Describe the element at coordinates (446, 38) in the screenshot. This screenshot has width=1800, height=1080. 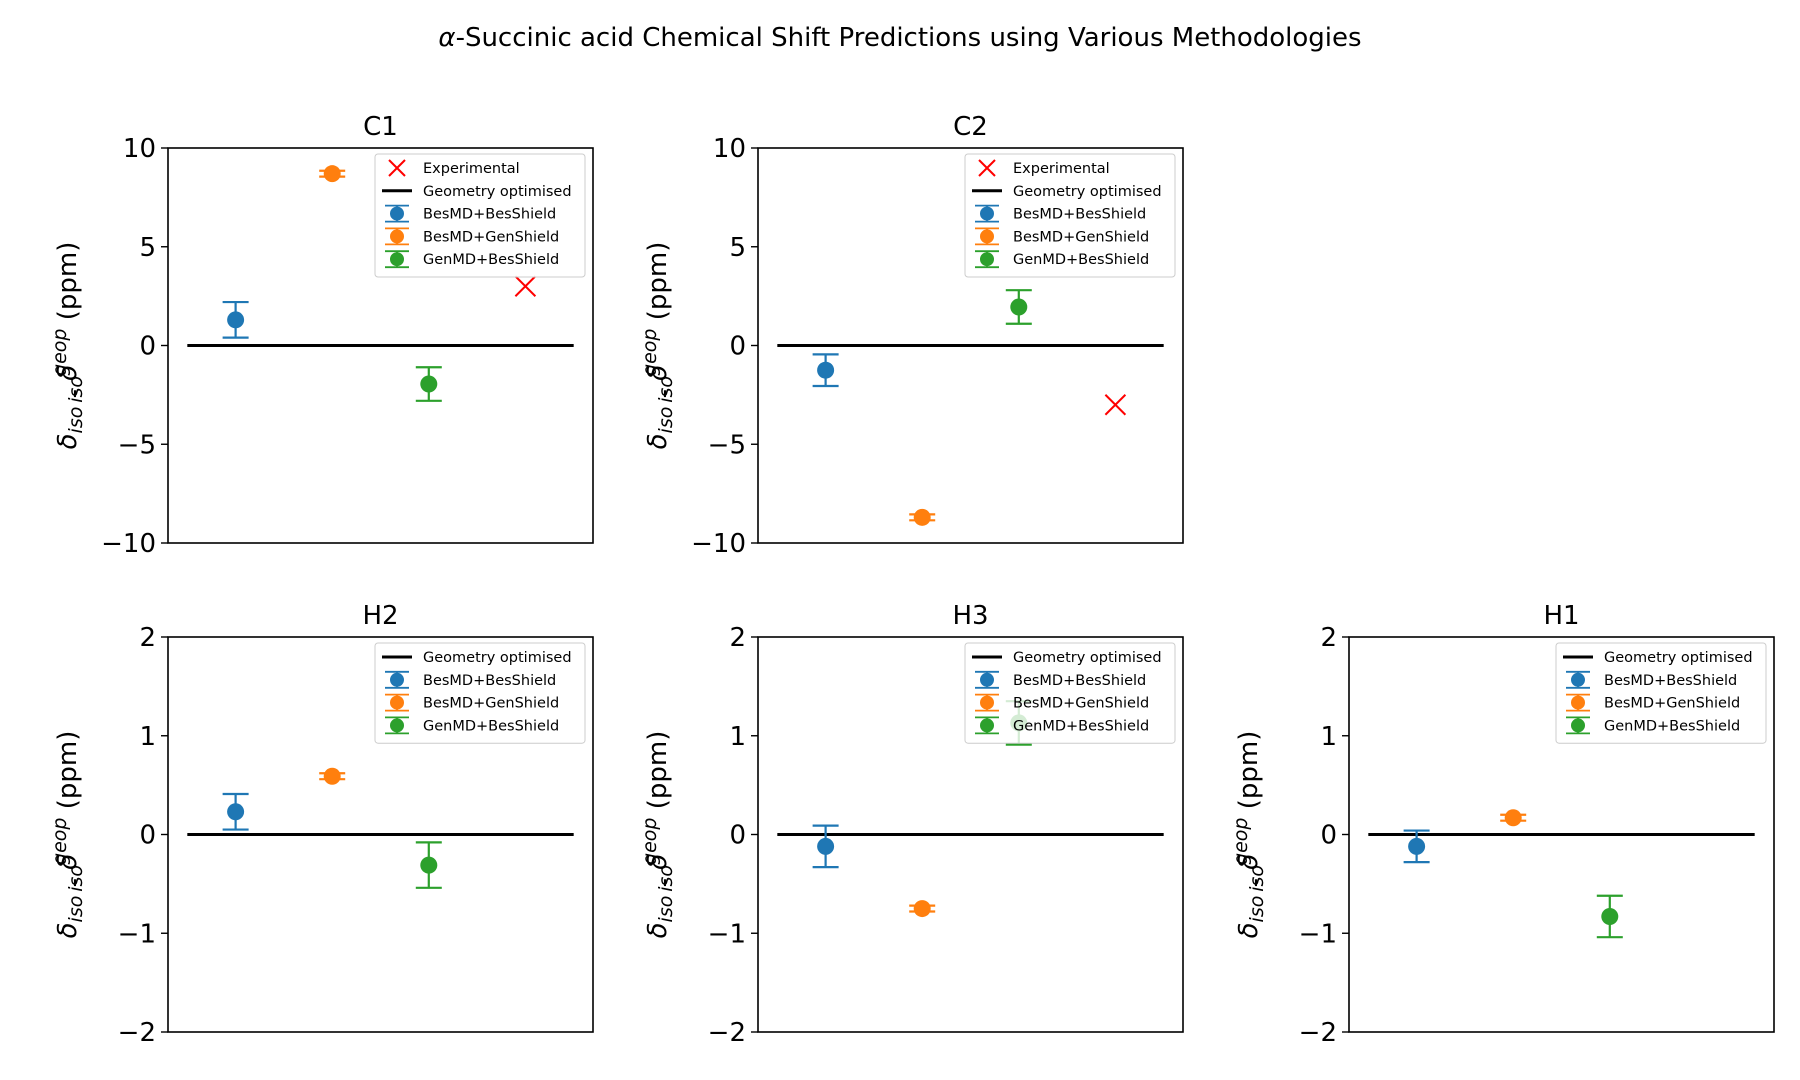
I see `figure-title-symbol: α` at that location.